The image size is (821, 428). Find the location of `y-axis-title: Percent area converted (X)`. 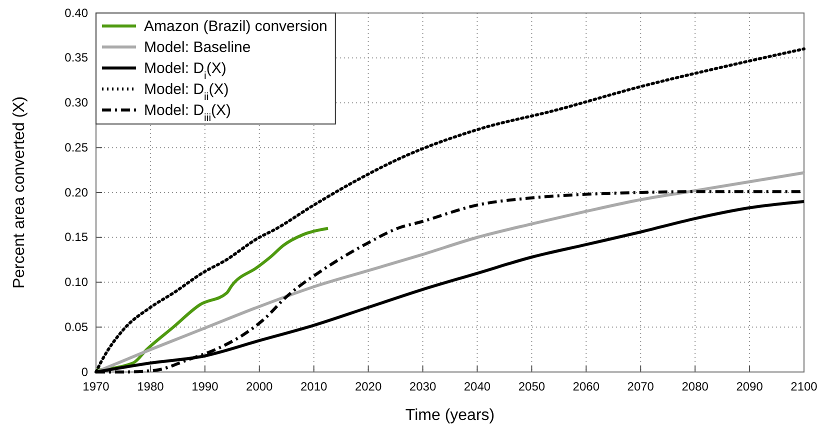

y-axis-title: Percent area converted (X) is located at coordinates (19, 192).